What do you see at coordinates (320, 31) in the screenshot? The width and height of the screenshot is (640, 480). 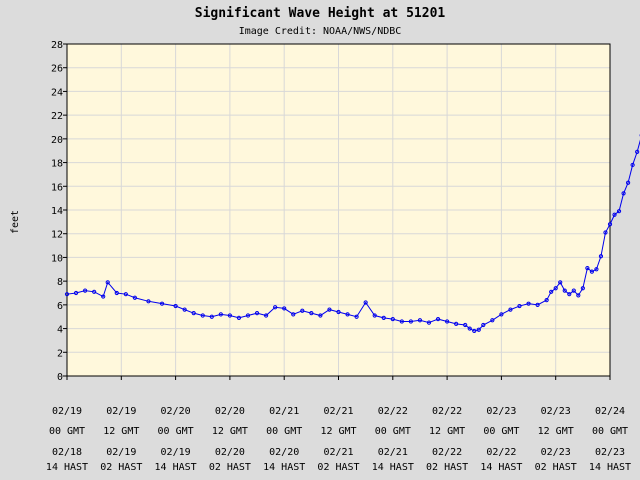 I see `chart-subtitle: Image Credit: NOAA/NWS/NDBC` at bounding box center [320, 31].